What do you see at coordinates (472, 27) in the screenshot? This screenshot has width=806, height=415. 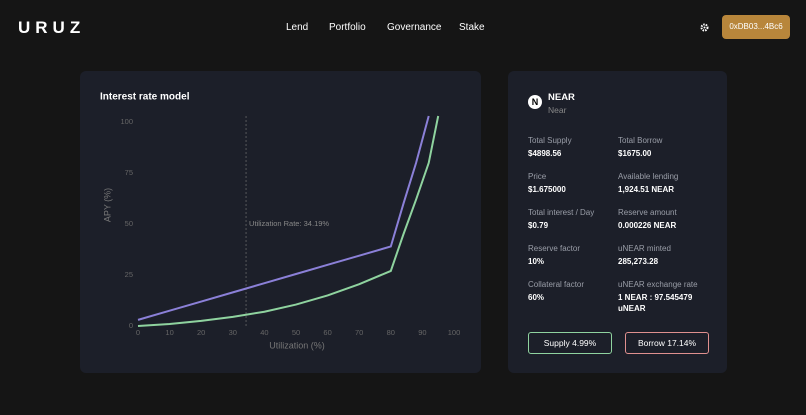 I see `nav-link: Stake` at bounding box center [472, 27].